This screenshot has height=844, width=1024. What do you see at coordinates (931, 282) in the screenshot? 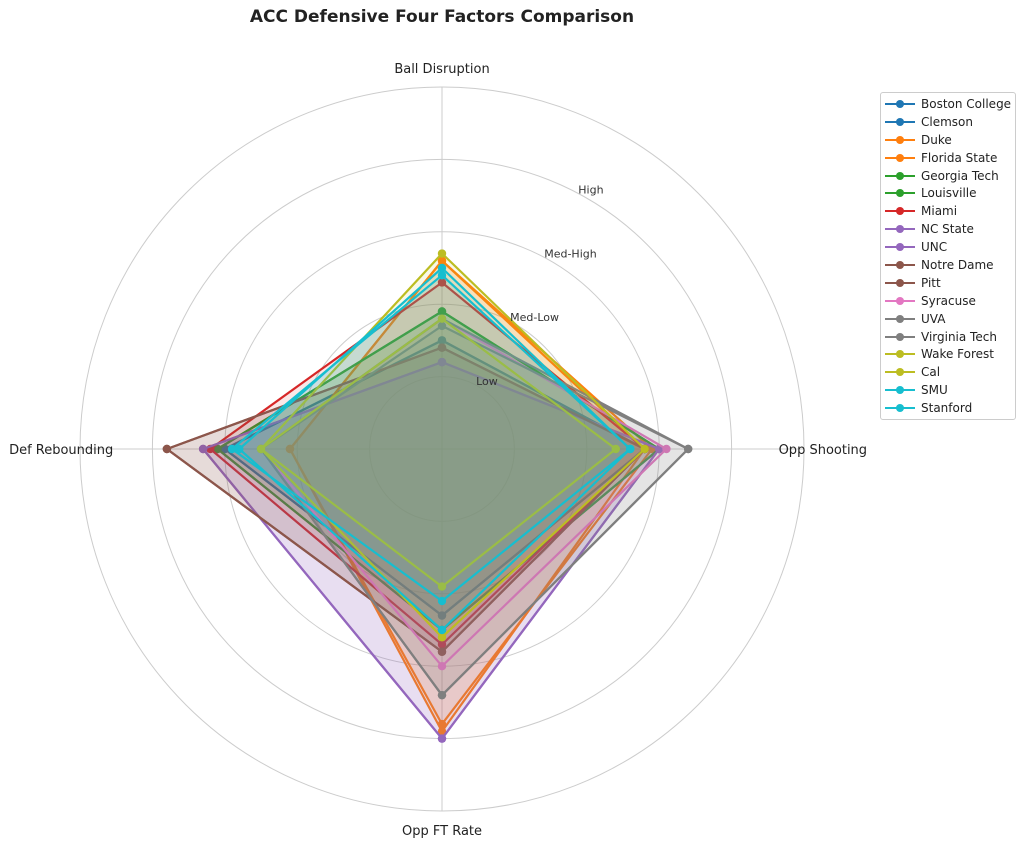
I see `legend-label: Pitt` at bounding box center [931, 282].